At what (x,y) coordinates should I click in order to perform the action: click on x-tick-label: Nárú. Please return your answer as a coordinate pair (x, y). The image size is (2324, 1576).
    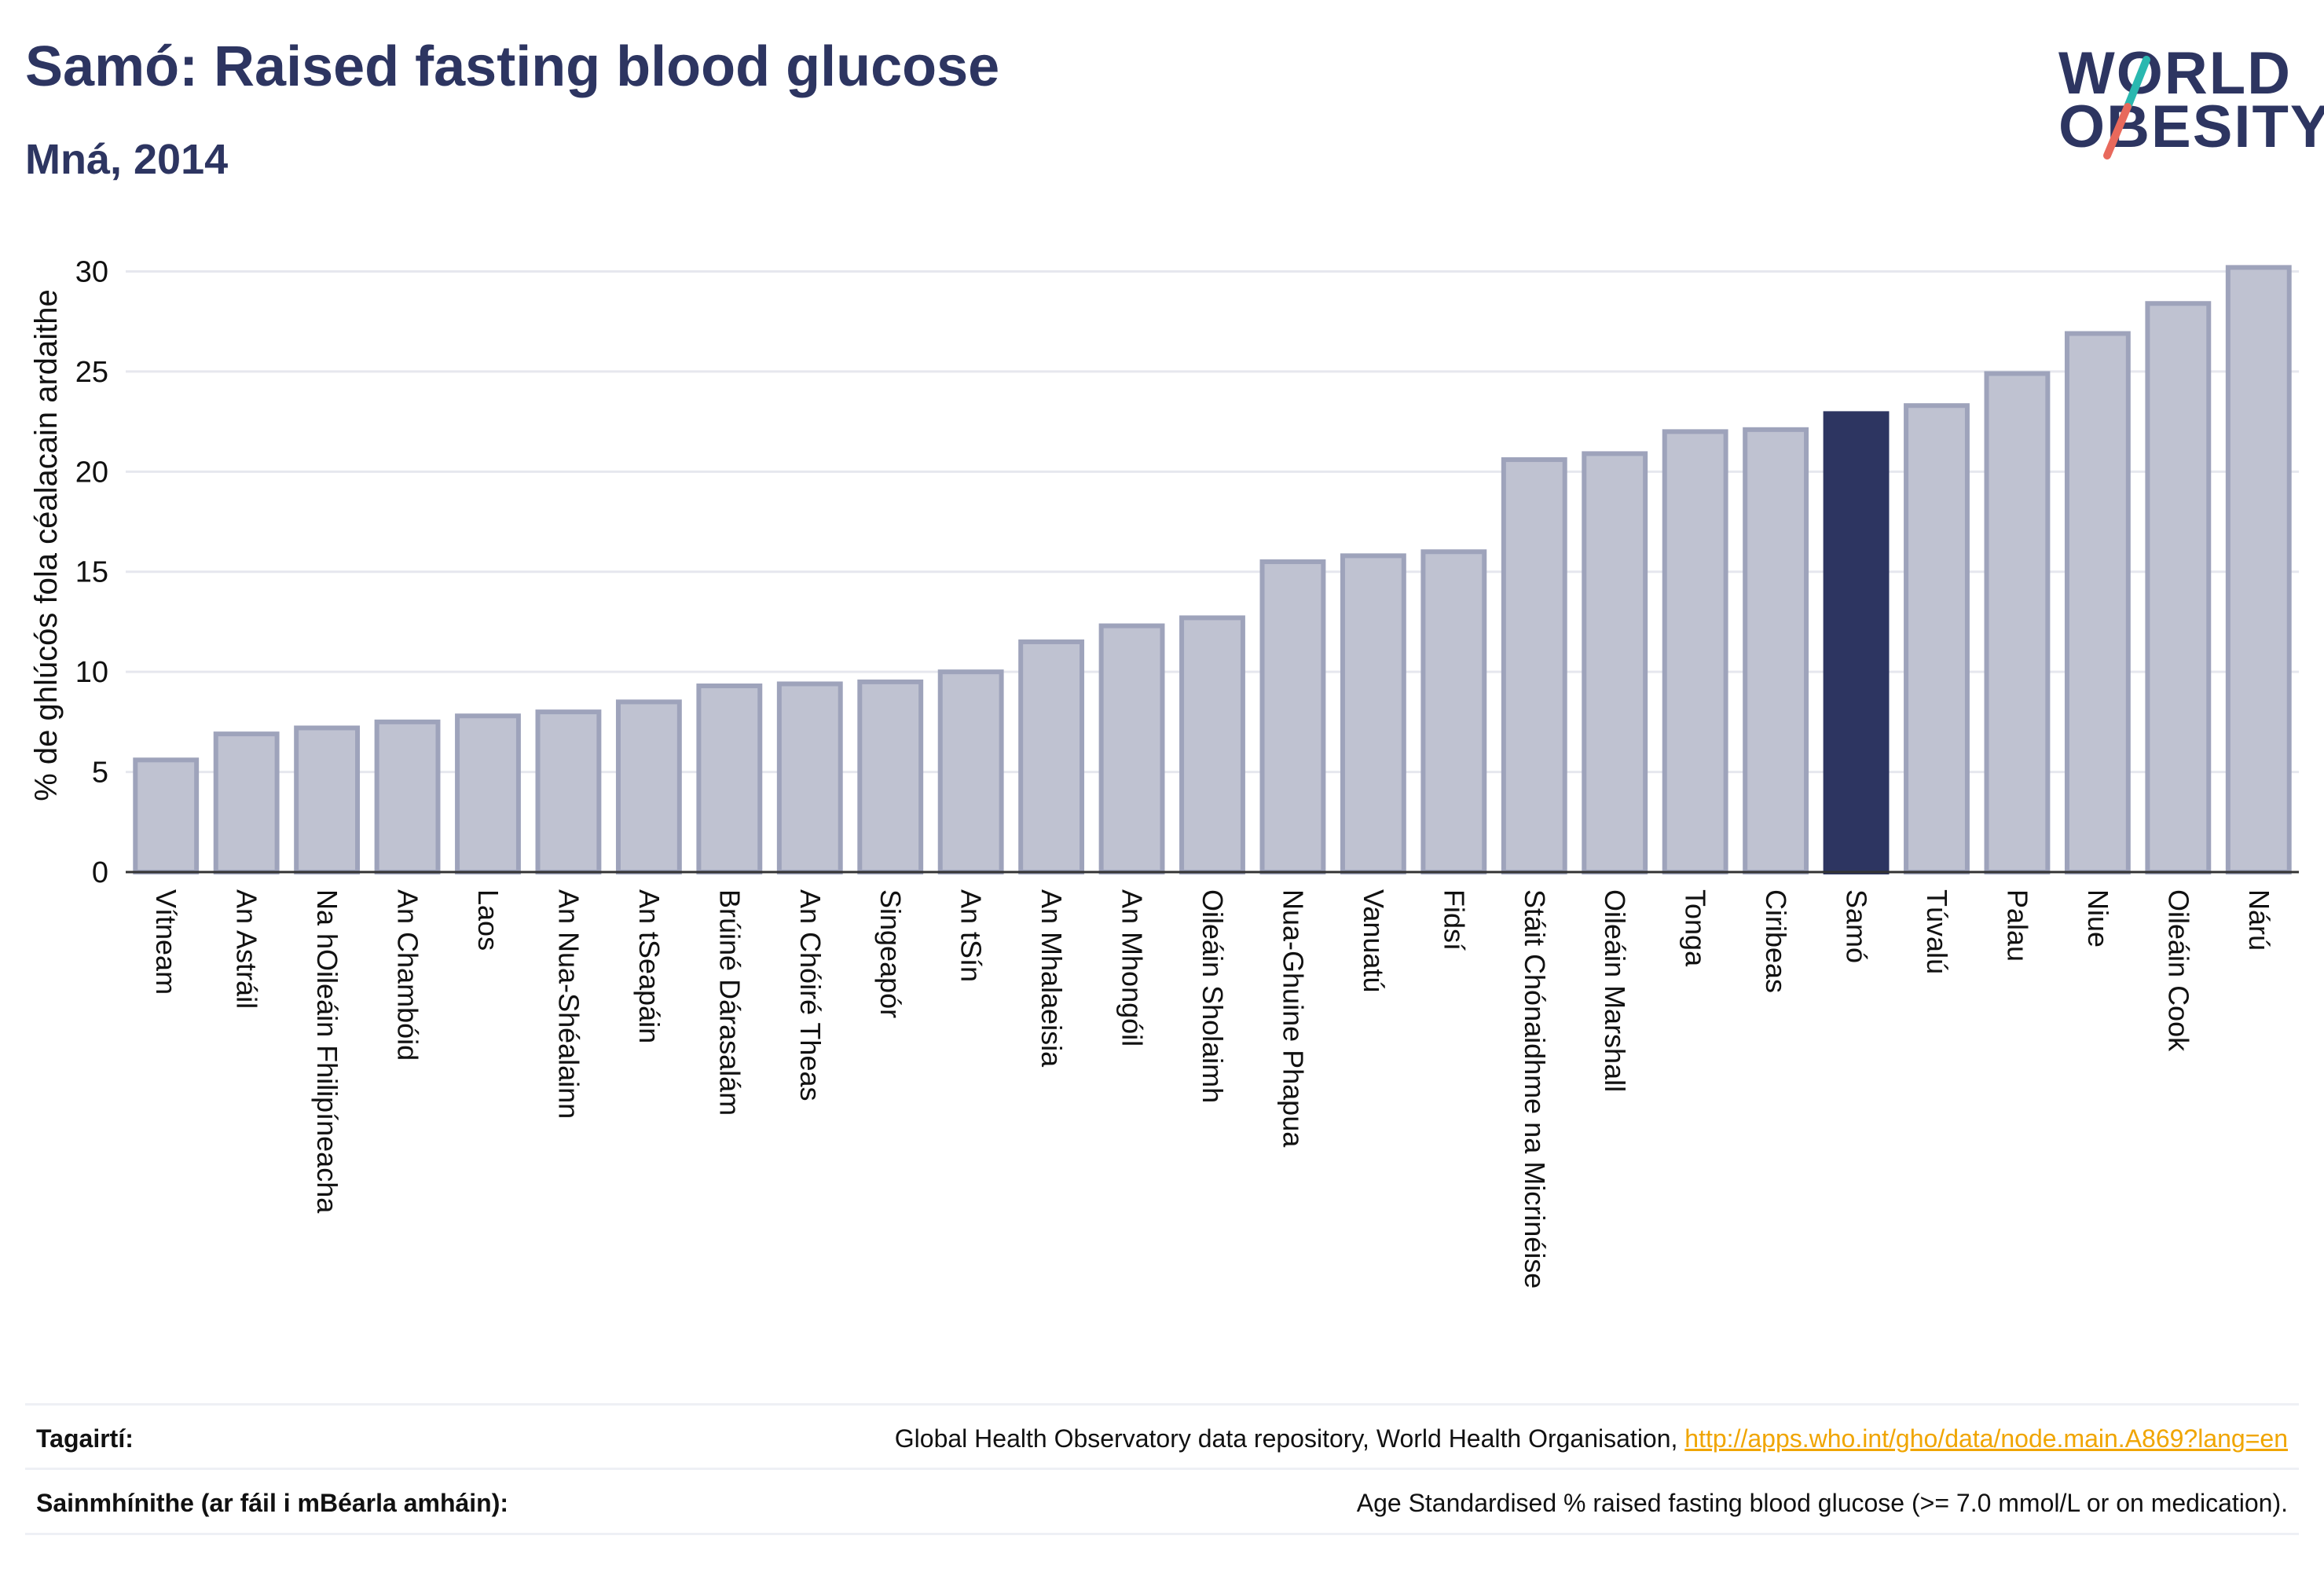
    Looking at the image, I should click on (2259, 920).